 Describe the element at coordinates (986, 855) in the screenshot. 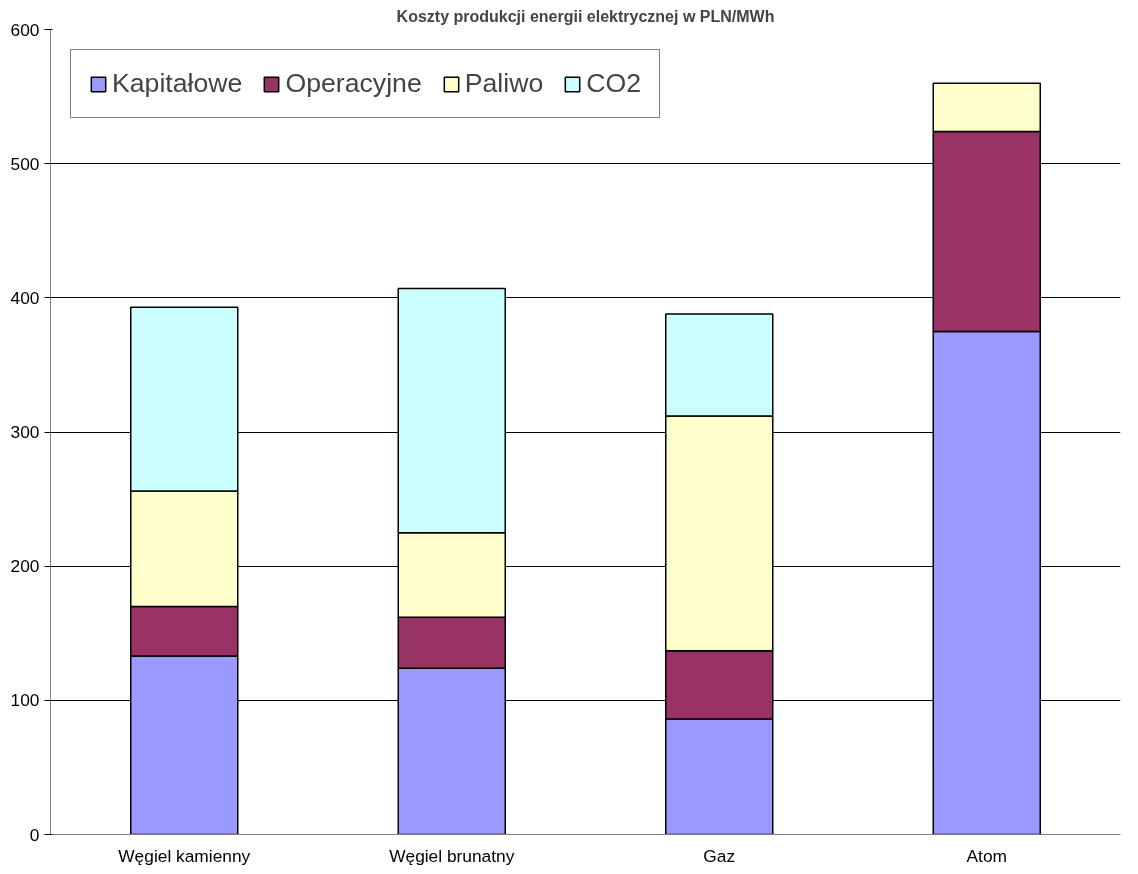

I see `x-tick-label: Atom` at that location.